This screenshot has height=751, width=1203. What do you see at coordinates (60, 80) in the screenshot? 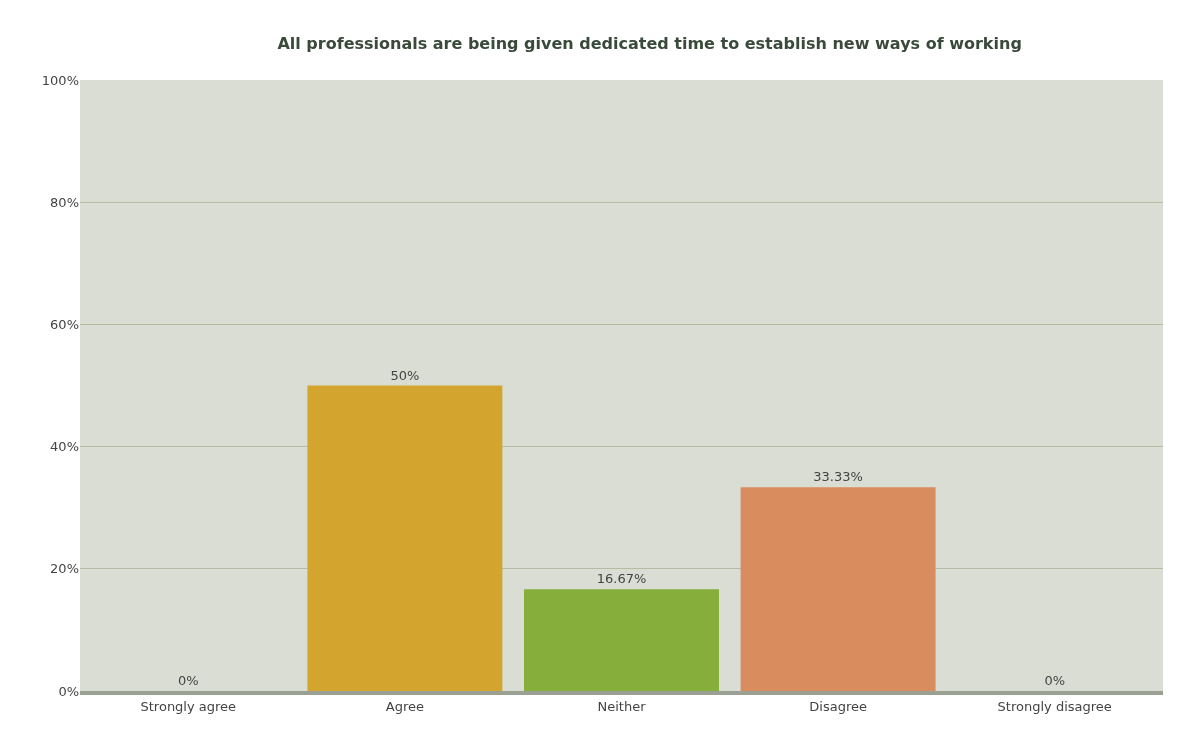
I see `y-tick-label: 100%` at bounding box center [60, 80].